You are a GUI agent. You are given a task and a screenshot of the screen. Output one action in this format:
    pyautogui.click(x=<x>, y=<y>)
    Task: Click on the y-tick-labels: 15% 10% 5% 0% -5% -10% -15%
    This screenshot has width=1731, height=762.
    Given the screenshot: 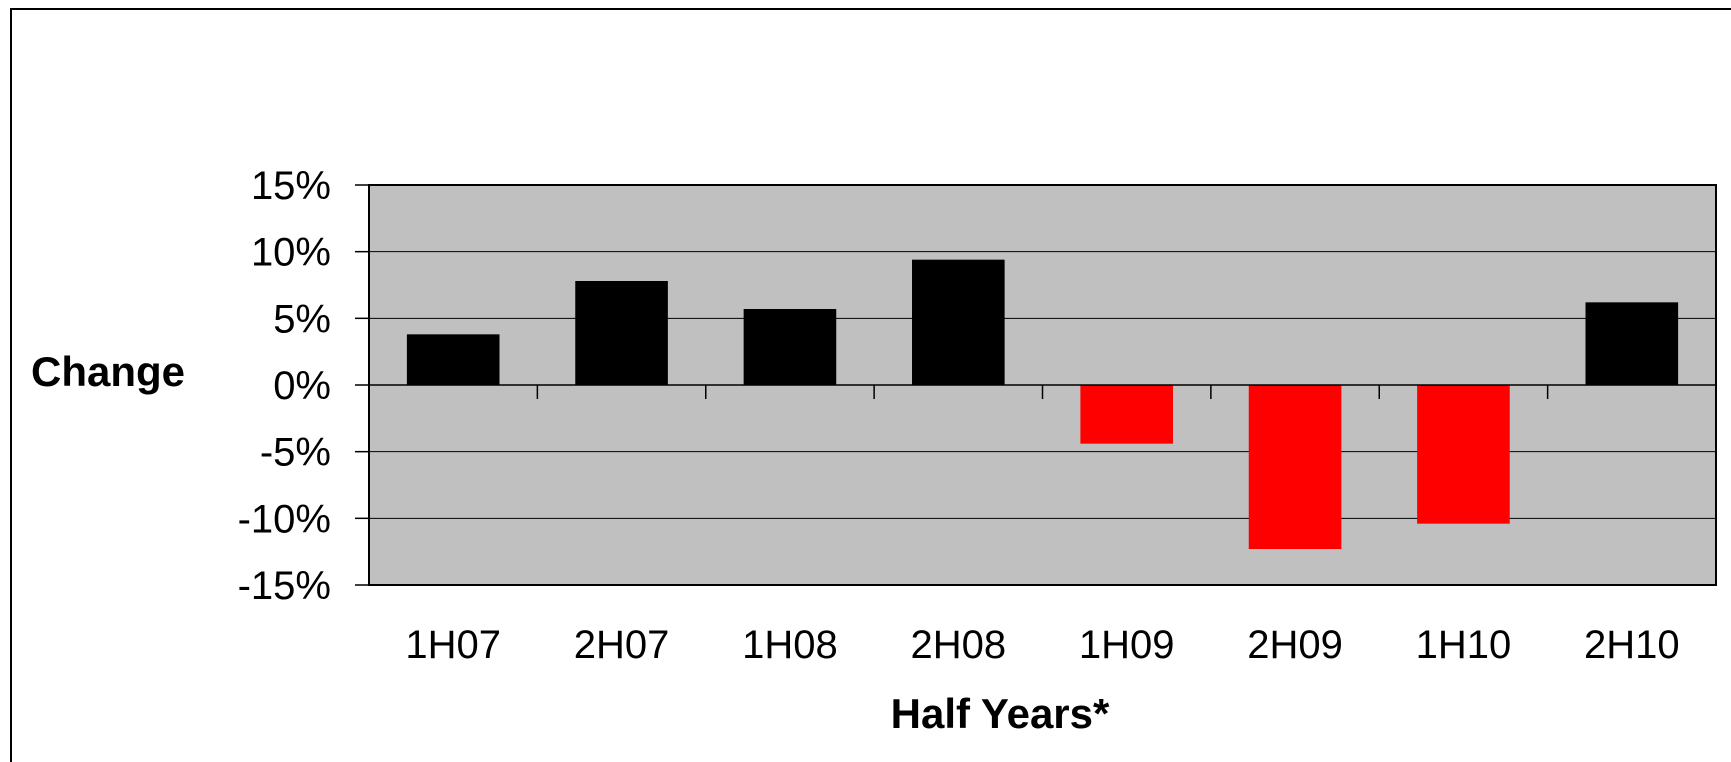 What is the action you would take?
    pyautogui.click(x=284, y=386)
    